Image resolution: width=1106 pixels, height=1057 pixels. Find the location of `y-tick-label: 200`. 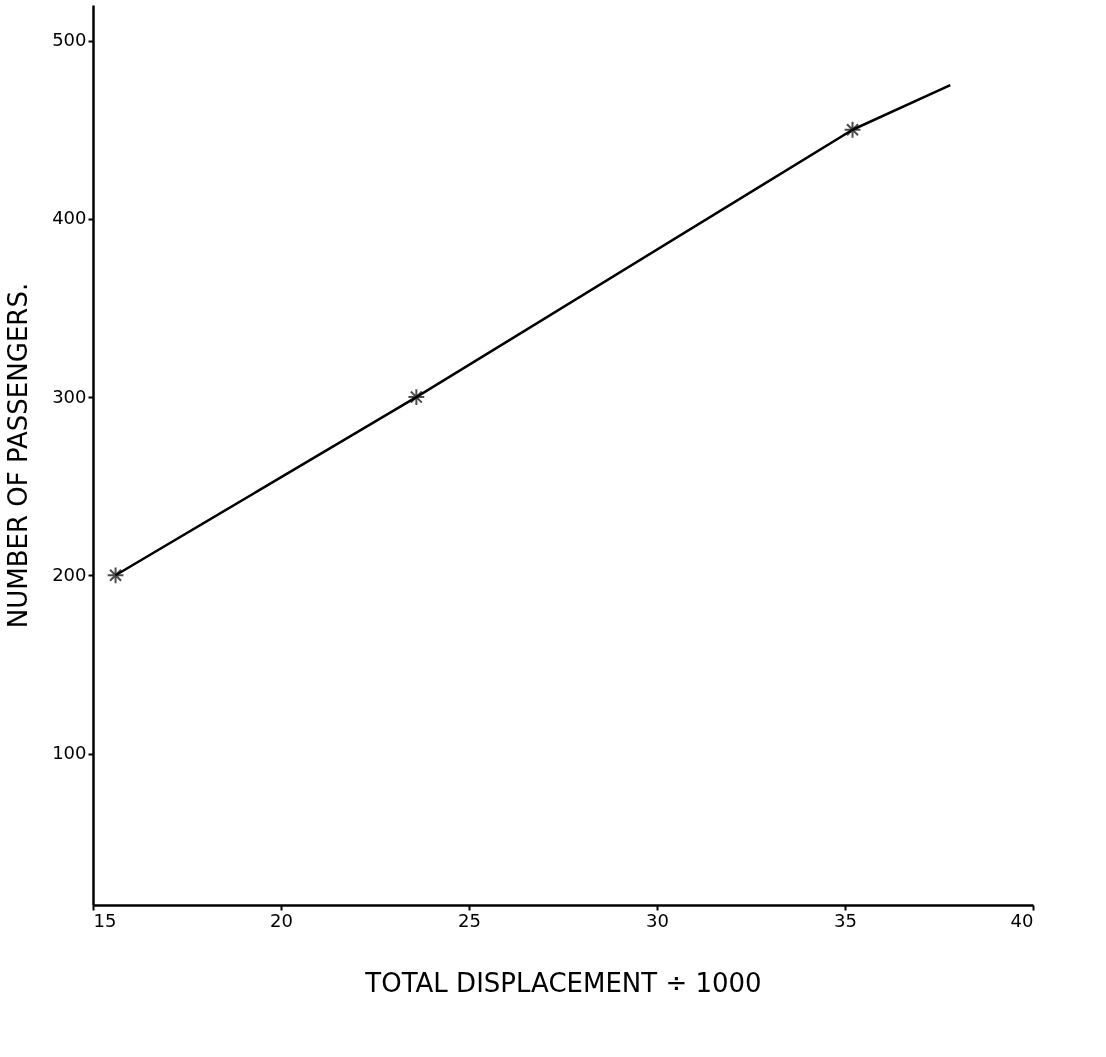

y-tick-label: 200 is located at coordinates (69, 574).